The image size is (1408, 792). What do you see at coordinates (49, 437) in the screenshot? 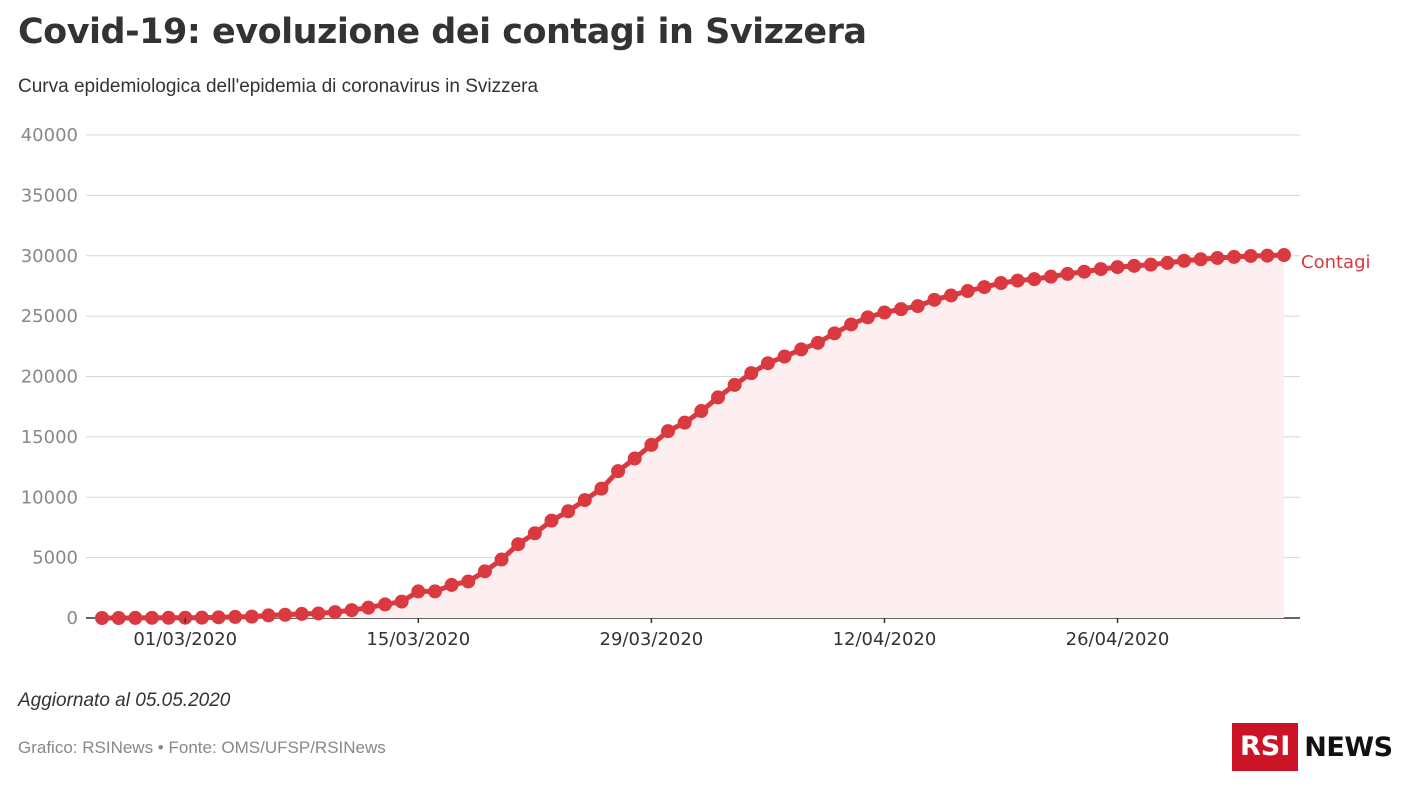
I see `y-tick-label-15000: 15000` at bounding box center [49, 437].